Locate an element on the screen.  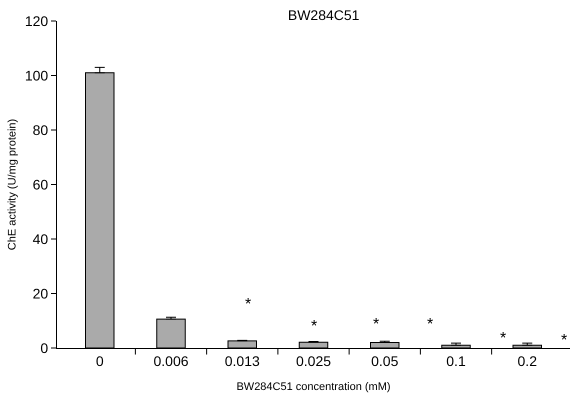
y-tick-label: 20 is located at coordinates (40, 293).